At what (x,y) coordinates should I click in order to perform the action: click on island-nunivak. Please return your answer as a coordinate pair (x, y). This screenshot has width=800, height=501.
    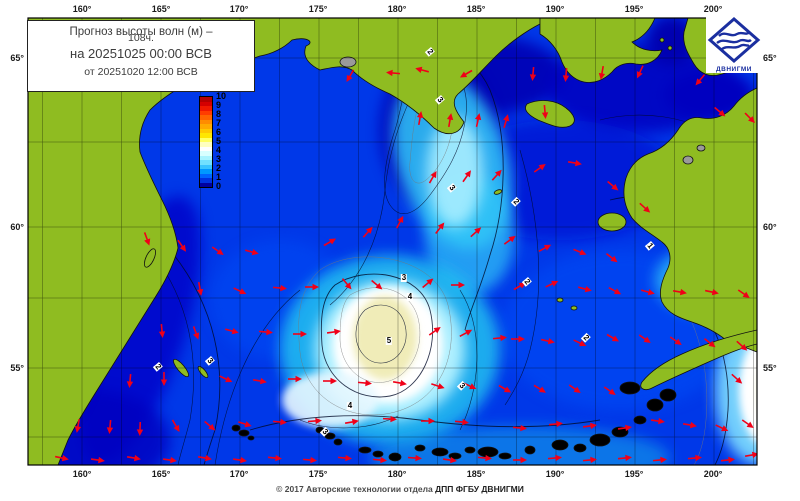
    Looking at the image, I should click on (612, 222).